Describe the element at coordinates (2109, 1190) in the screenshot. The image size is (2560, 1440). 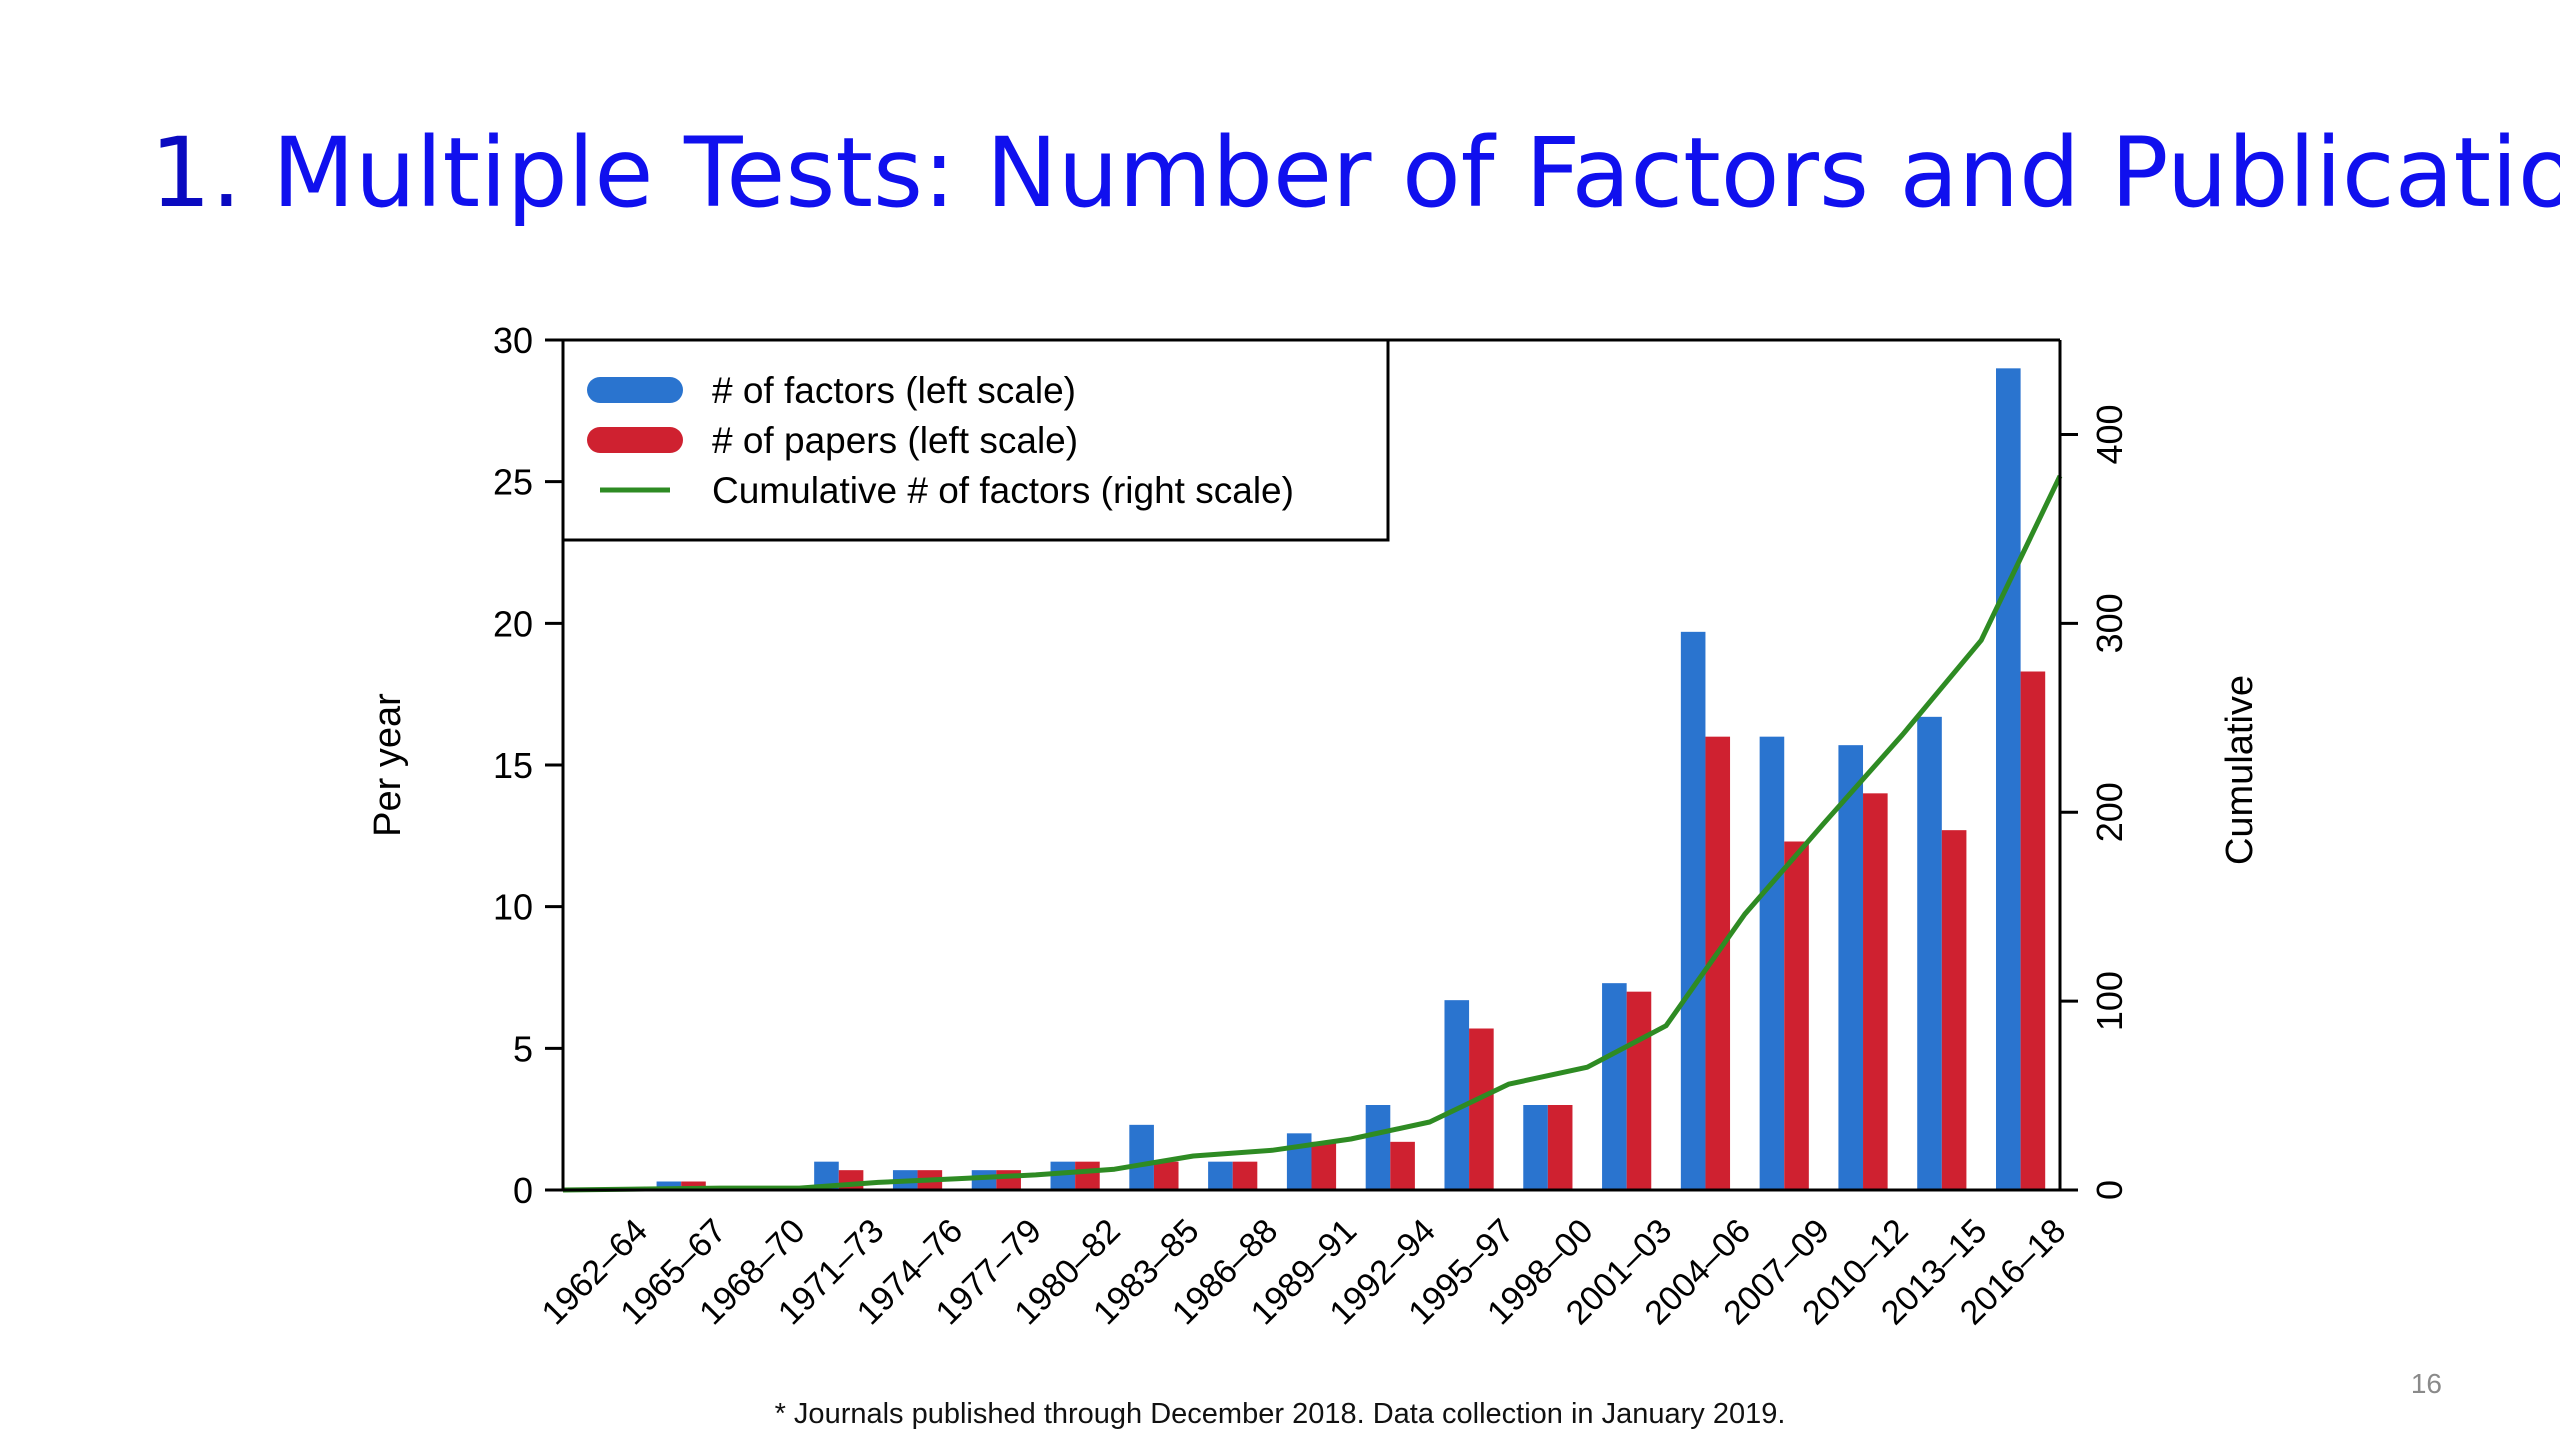
I see `right-tick-label: 0` at that location.